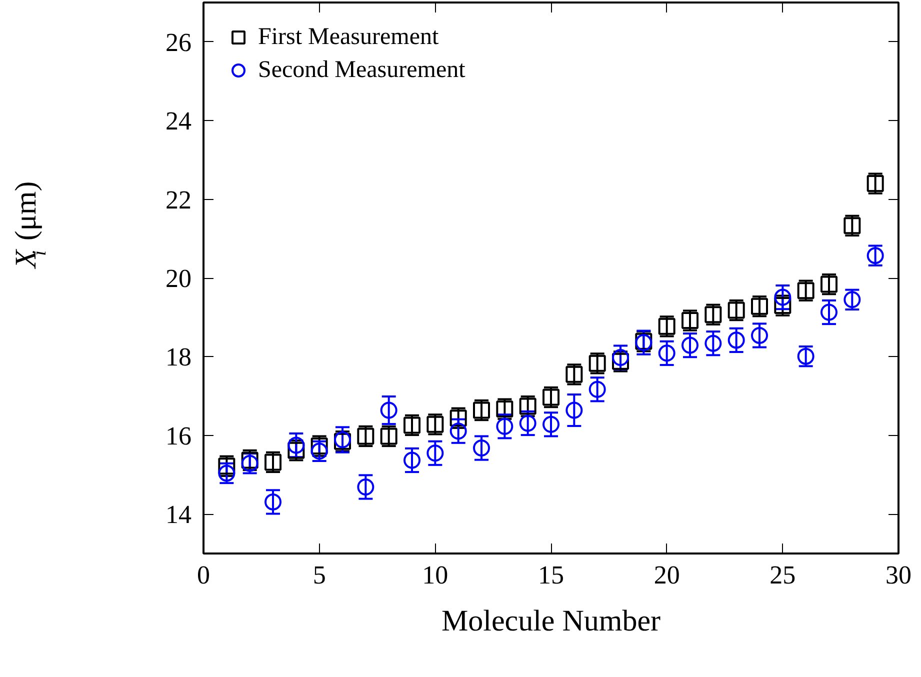 This screenshot has height=677, width=921. I want to click on legend-label: First Measurement, so click(348, 37).